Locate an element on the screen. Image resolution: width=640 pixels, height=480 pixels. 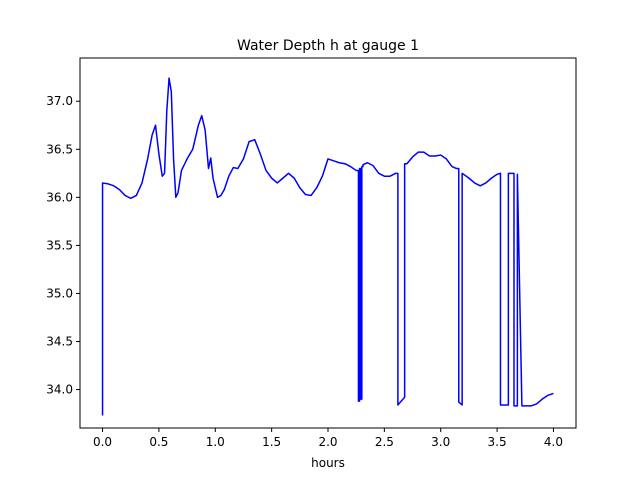
y-tick-label: 35.0 is located at coordinates (59, 293).